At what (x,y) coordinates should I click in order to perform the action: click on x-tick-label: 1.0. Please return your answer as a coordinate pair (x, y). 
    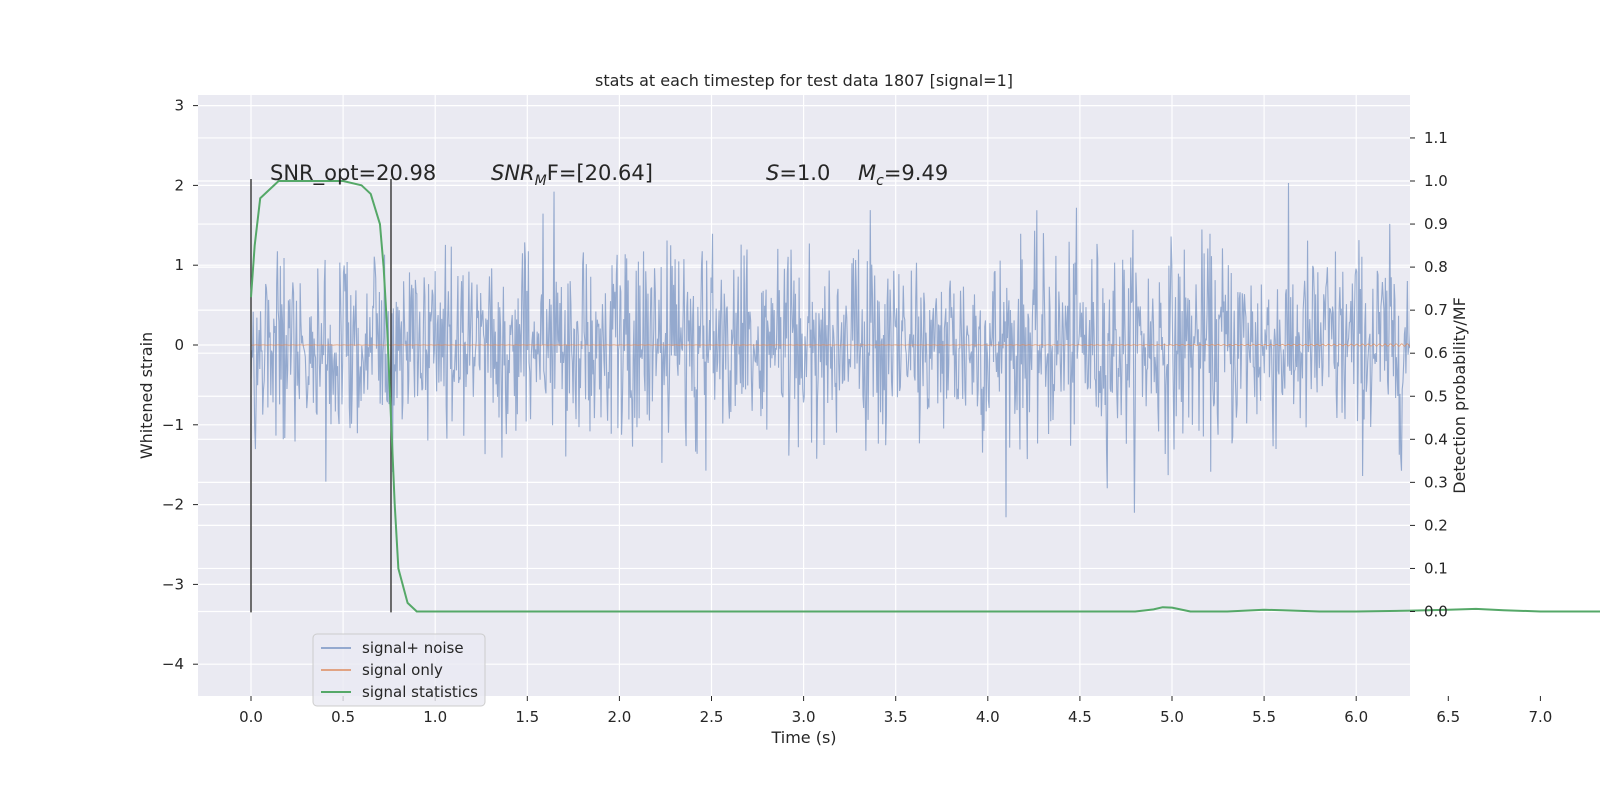
    Looking at the image, I should click on (435, 717).